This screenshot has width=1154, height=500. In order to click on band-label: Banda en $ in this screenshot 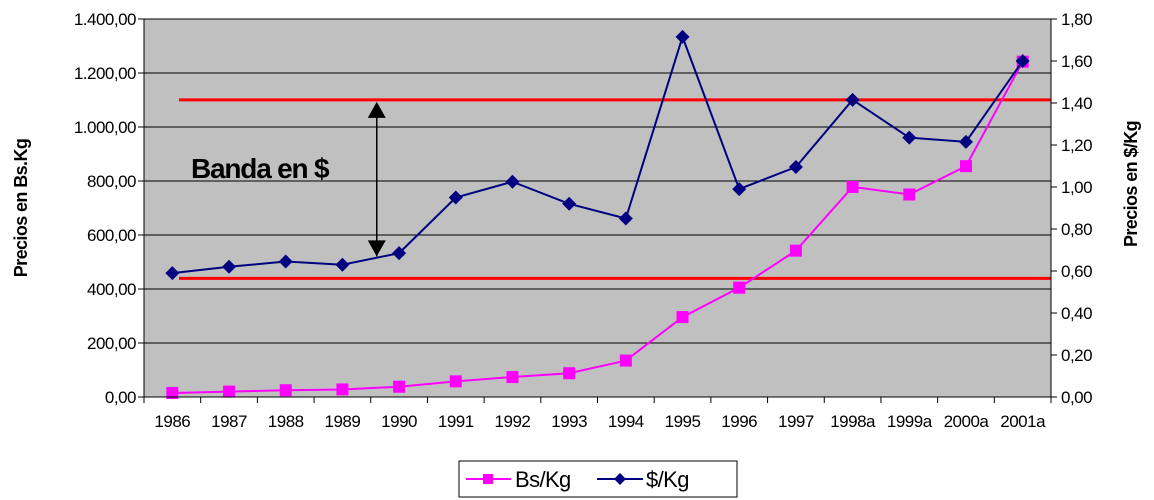, I will do `click(260, 168)`.